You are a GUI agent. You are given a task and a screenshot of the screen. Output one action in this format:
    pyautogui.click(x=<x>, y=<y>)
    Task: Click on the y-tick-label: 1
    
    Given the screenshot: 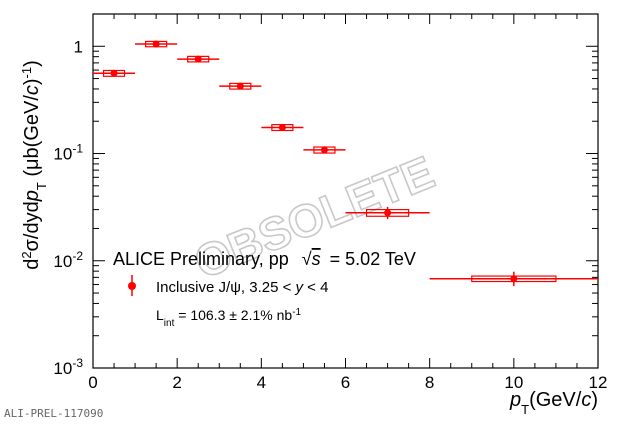 What is the action you would take?
    pyautogui.click(x=78, y=46)
    